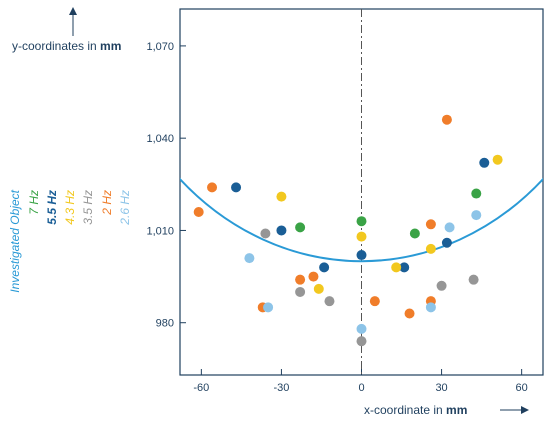  I want to click on x-tick-label: 0, so click(361, 388).